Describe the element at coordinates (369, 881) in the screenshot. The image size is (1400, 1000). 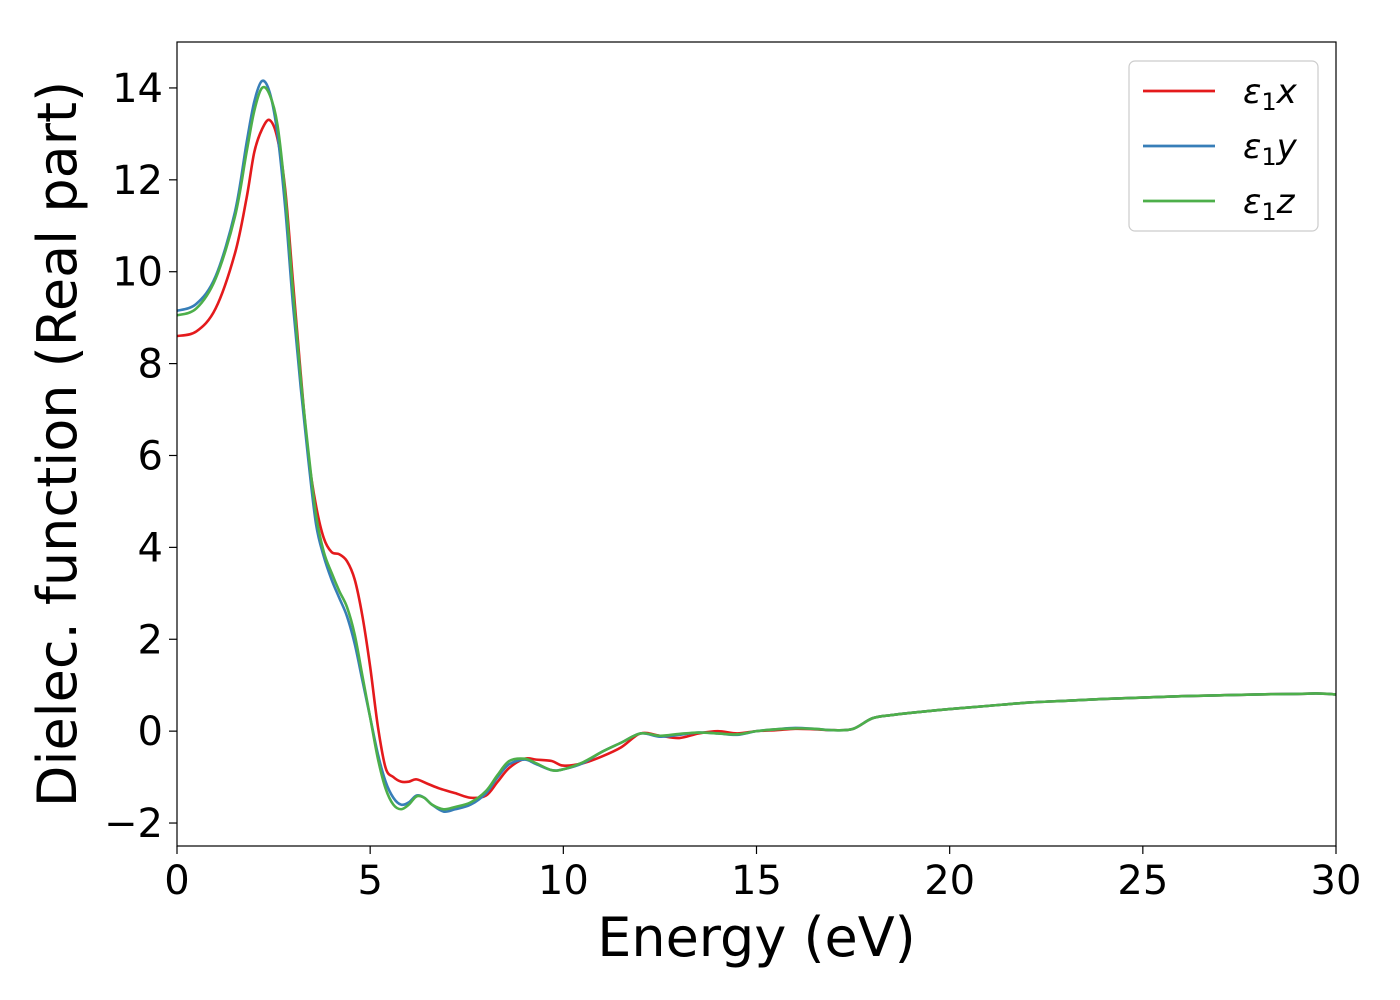
I see `x-tick-label: 5` at that location.